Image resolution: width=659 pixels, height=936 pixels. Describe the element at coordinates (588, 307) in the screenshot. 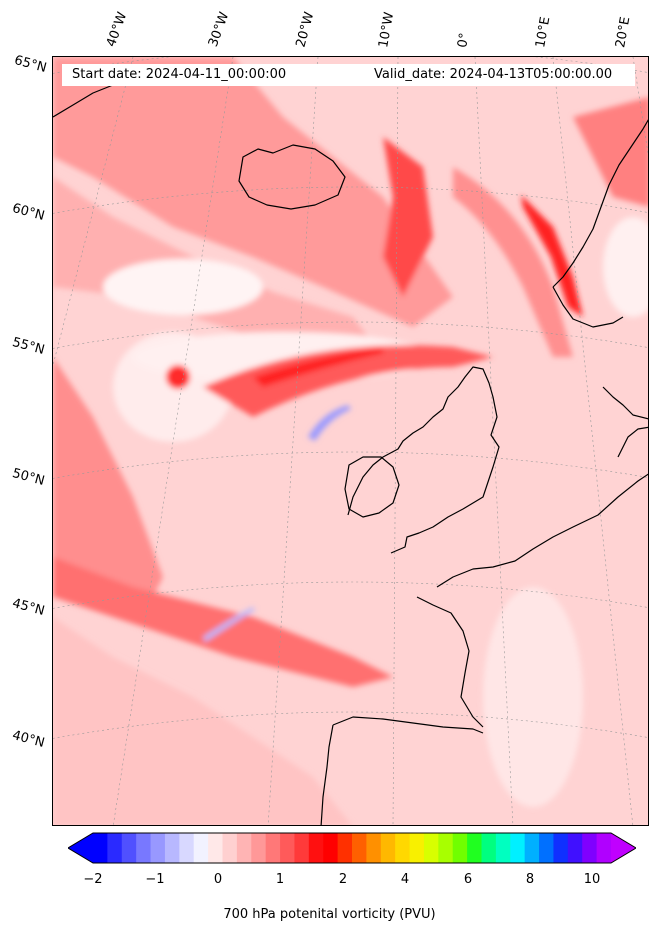

I see `coast-norway-south` at that location.